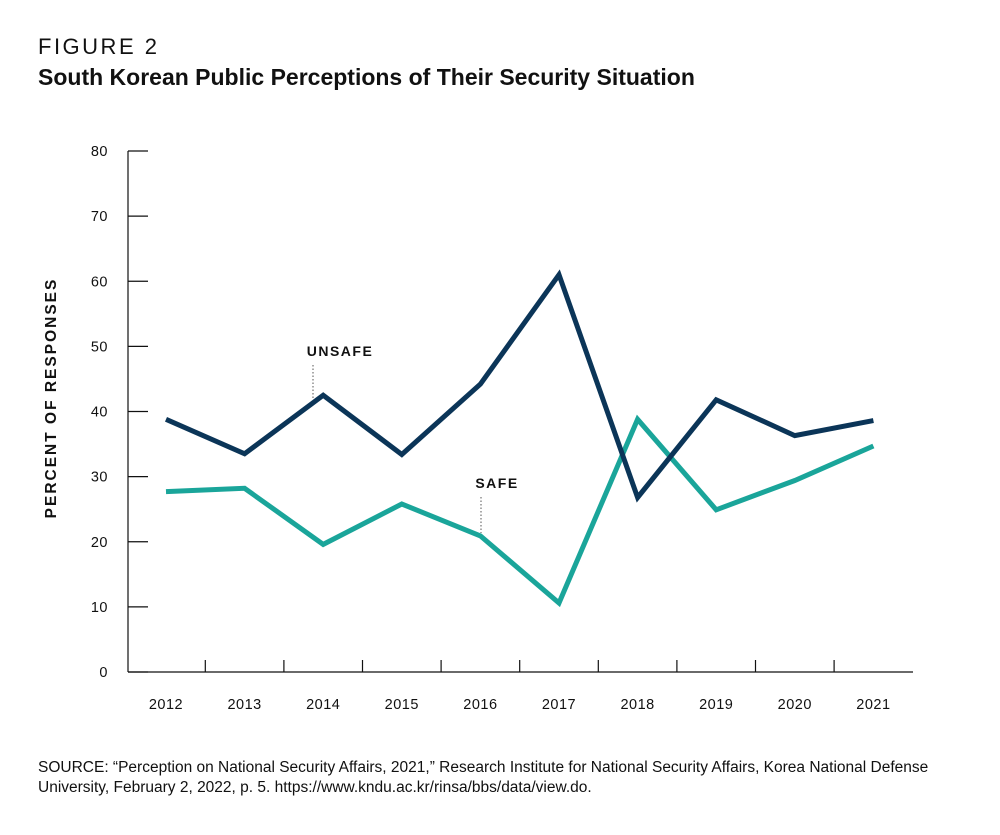  What do you see at coordinates (559, 705) in the screenshot?
I see `x-tick-label: 2017` at bounding box center [559, 705].